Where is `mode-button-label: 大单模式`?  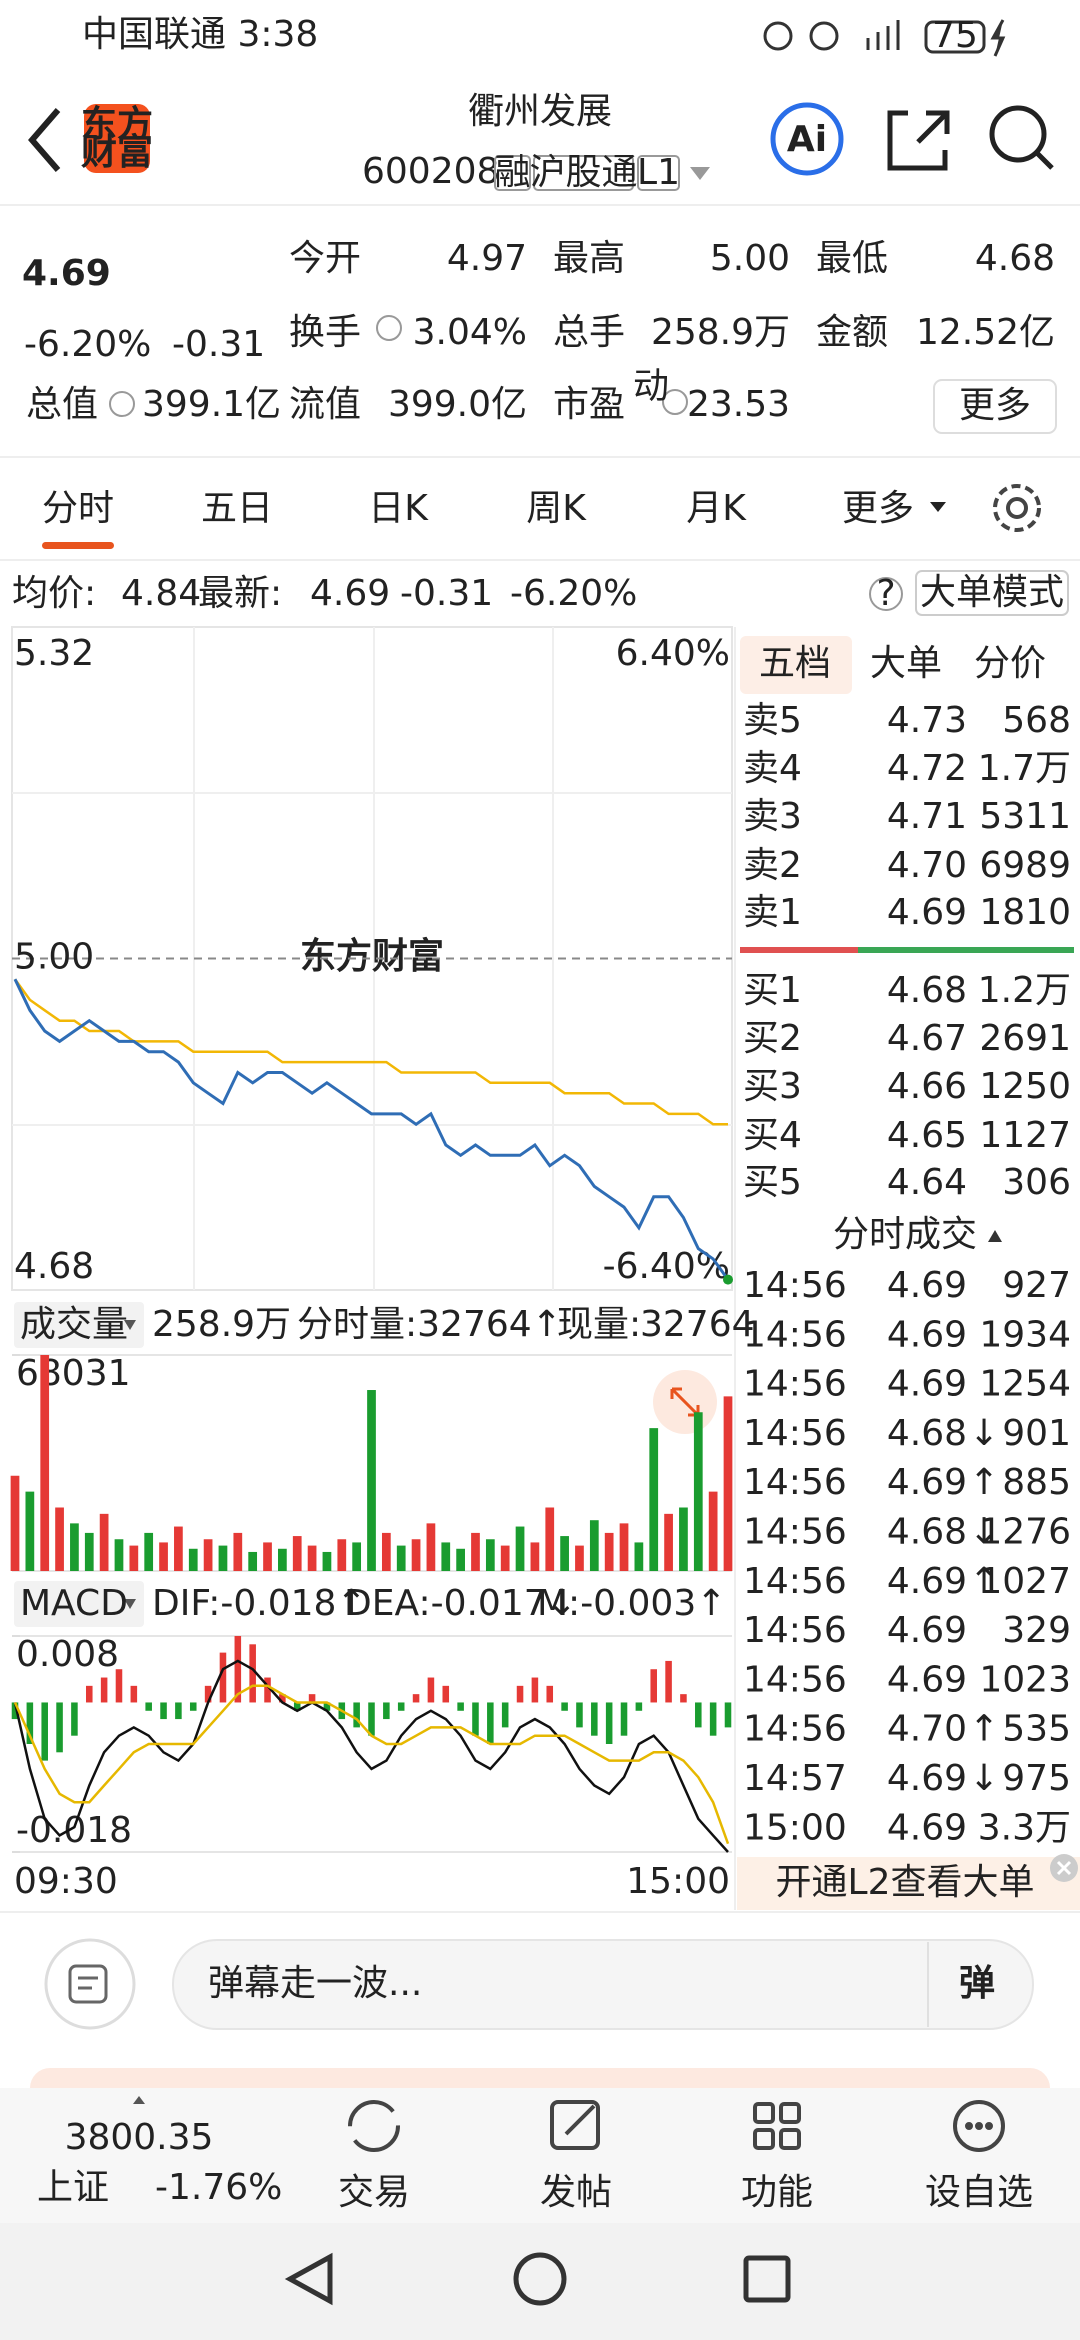
mode-button-label: 大单模式 is located at coordinates (992, 592).